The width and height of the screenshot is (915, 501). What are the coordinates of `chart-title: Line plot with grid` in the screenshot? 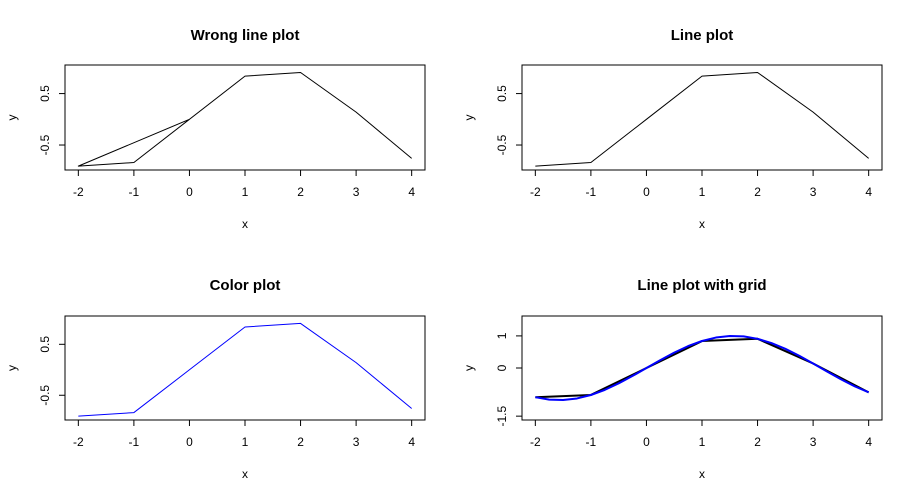 It's located at (701, 285).